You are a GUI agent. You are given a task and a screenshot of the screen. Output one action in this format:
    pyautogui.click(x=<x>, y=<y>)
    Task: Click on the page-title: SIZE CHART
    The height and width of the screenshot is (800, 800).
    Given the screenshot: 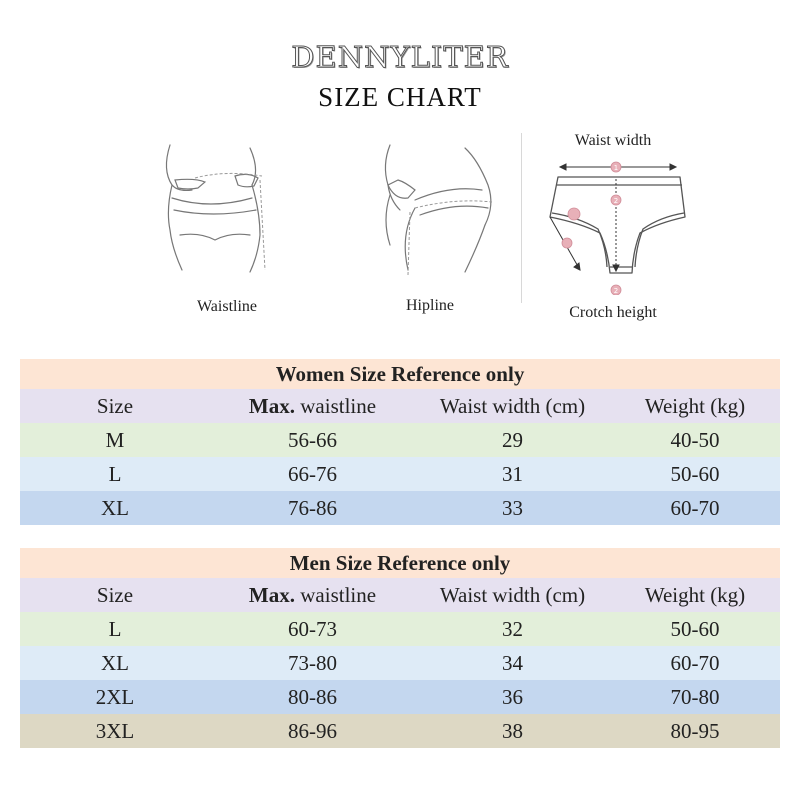 What is the action you would take?
    pyautogui.click(x=400, y=97)
    